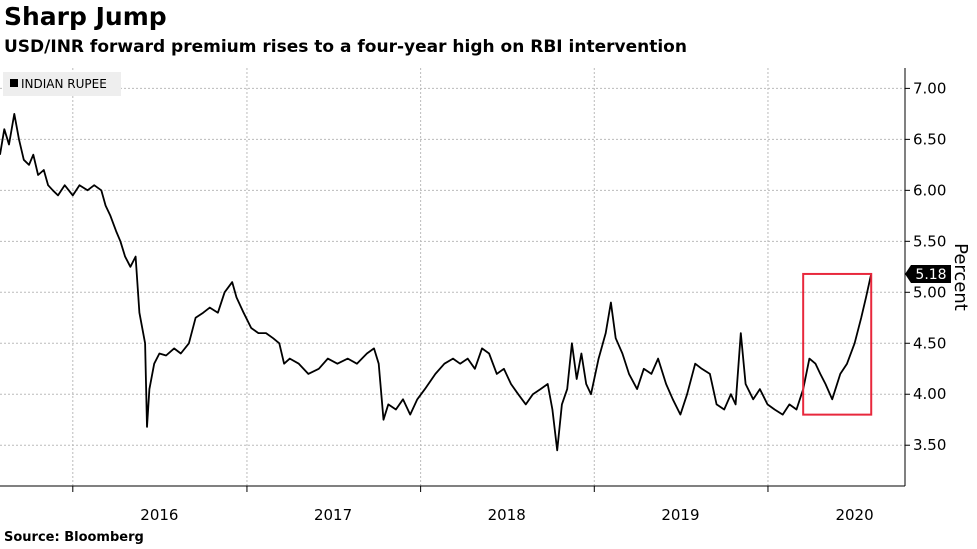  I want to click on x-tick-label: 2020, so click(854, 515).